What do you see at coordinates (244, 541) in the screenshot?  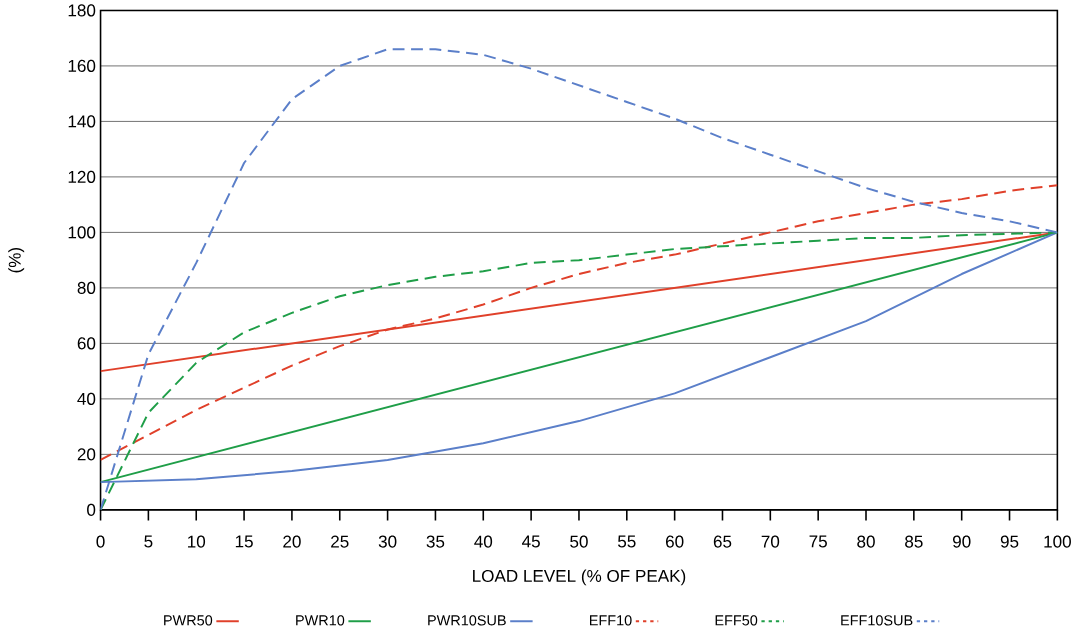 I see `x-tick-label: 15` at bounding box center [244, 541].